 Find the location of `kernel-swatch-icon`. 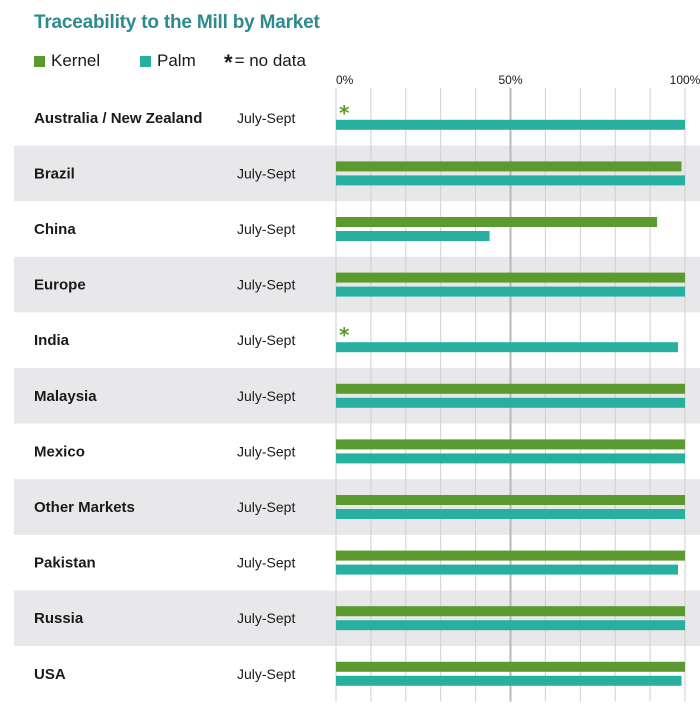

kernel-swatch-icon is located at coordinates (39, 61).